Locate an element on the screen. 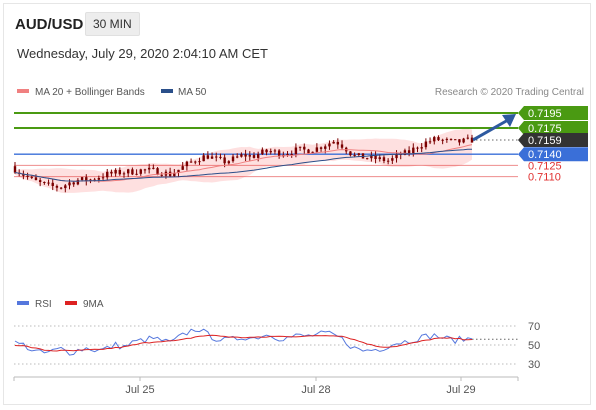  level-label: 0.7159 is located at coordinates (545, 141).